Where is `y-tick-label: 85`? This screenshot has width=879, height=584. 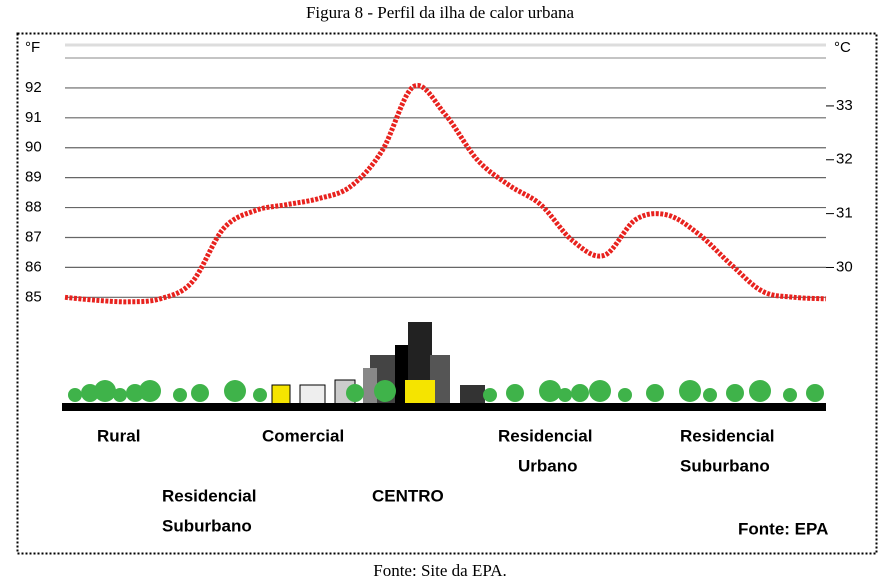 y-tick-label: 85 is located at coordinates (33, 296).